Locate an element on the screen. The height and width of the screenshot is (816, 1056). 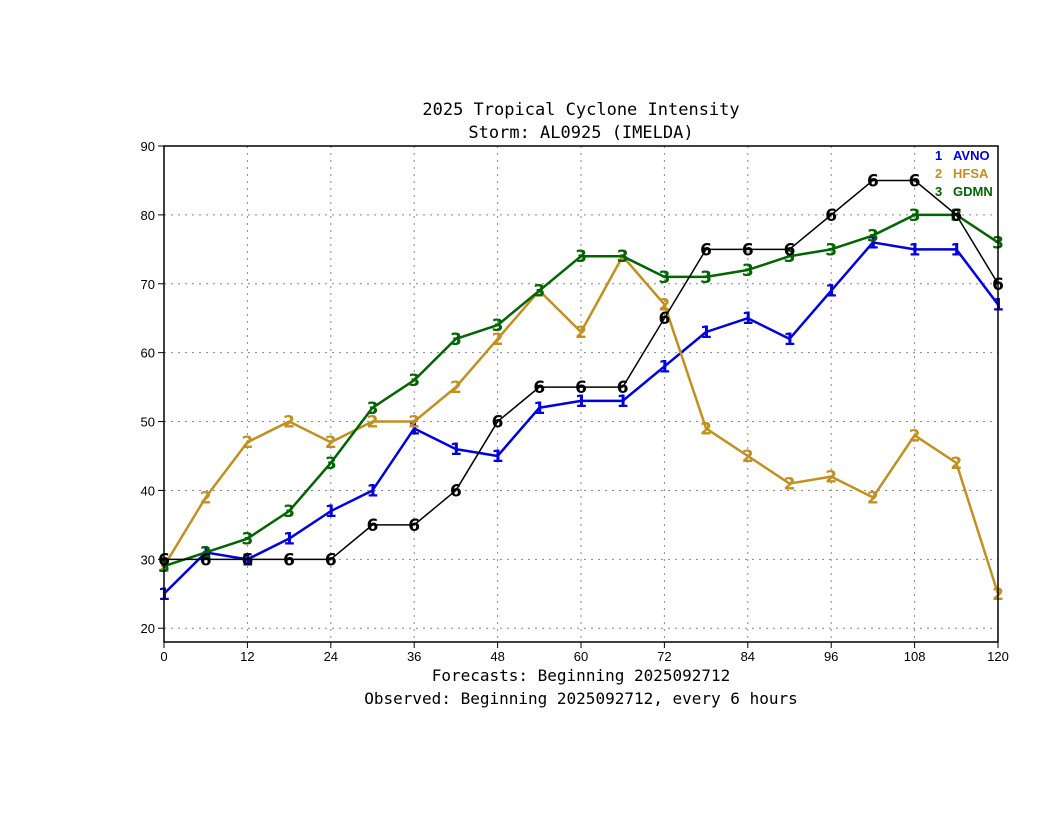
legend-label-avno: AVNO is located at coordinates (971, 155).